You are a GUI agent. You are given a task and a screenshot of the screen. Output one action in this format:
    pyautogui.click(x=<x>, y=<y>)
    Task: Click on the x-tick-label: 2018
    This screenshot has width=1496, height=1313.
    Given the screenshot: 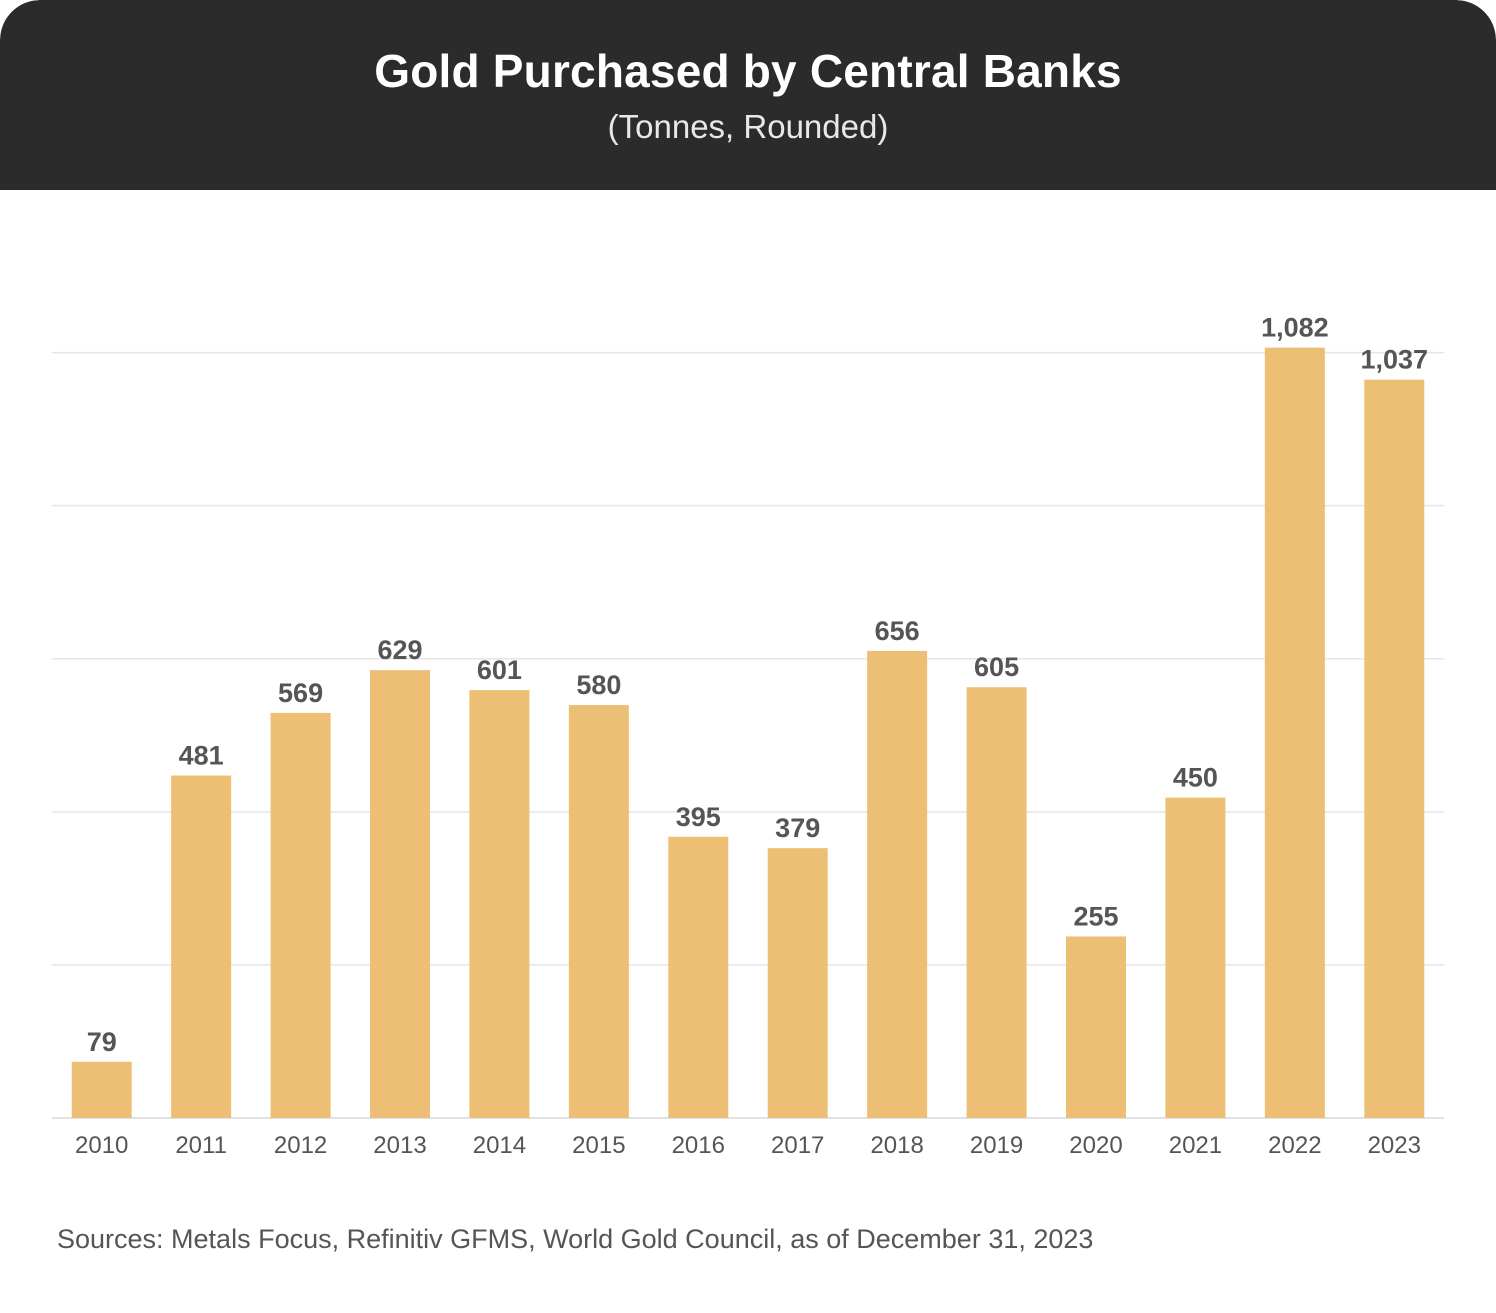 What is the action you would take?
    pyautogui.click(x=896, y=1145)
    